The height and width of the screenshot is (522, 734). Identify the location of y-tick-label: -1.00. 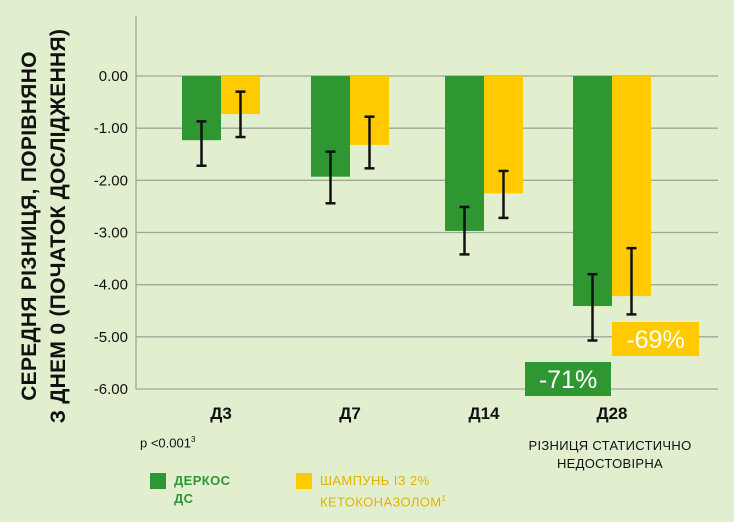
(111, 128).